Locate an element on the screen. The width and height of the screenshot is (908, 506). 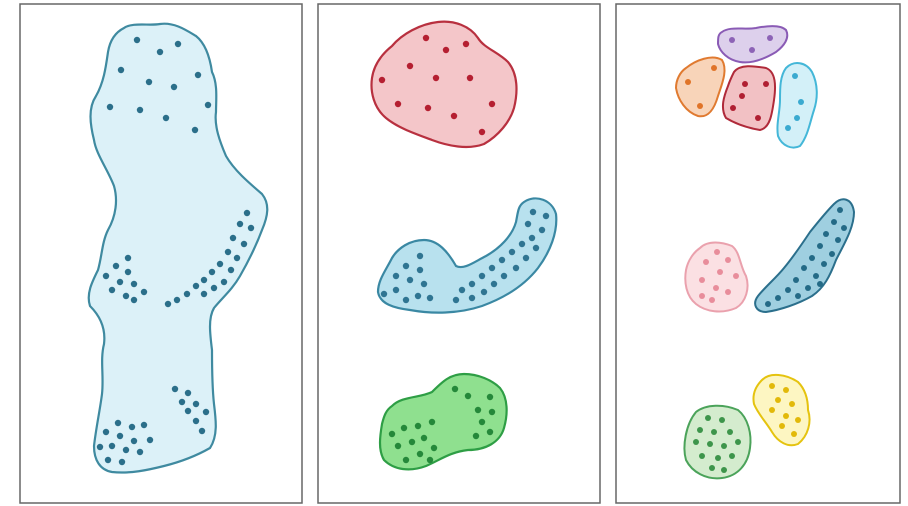
purple-cluster-points is located at coordinates (751, 44).